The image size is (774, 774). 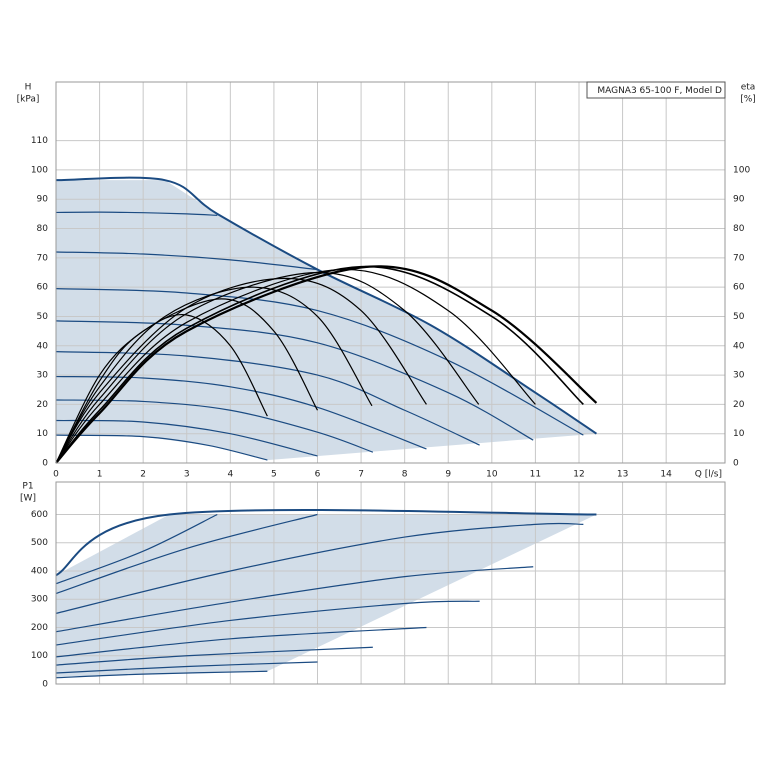 What do you see at coordinates (43, 346) in the screenshot?
I see `y-tick-label: 40` at bounding box center [43, 346].